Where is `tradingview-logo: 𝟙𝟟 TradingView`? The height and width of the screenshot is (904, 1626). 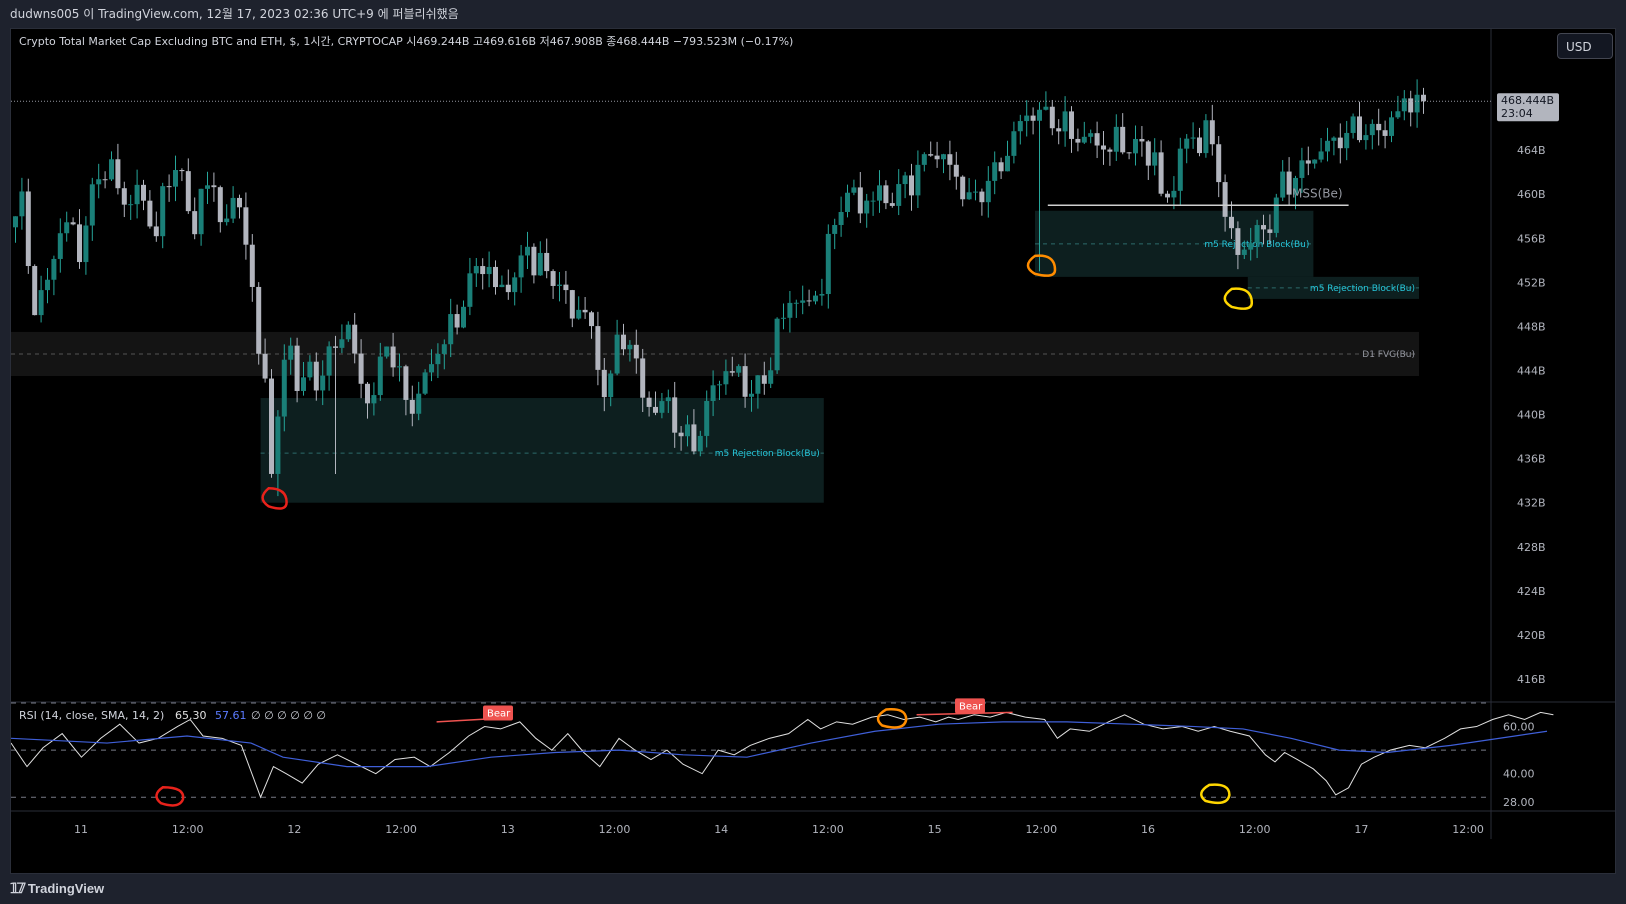 tradingview-logo: 𝟙𝟟 TradingView is located at coordinates (57, 888).